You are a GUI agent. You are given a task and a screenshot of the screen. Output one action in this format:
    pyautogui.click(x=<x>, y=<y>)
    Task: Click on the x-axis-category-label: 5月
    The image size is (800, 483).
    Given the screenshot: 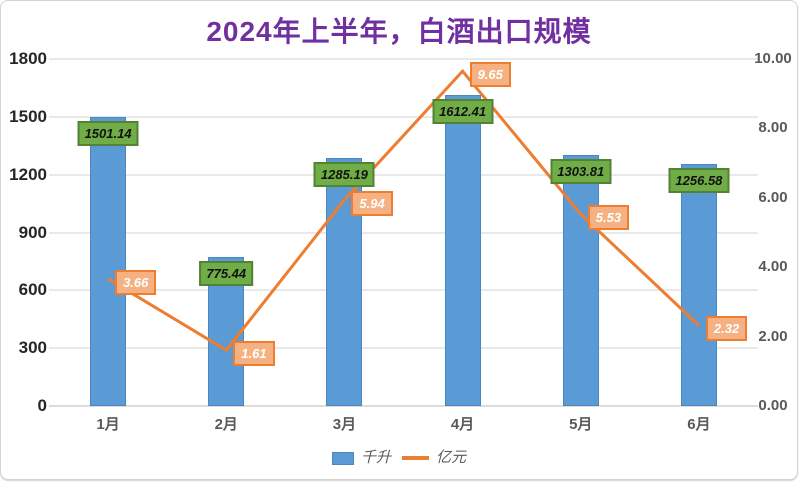 What is the action you would take?
    pyautogui.click(x=581, y=424)
    